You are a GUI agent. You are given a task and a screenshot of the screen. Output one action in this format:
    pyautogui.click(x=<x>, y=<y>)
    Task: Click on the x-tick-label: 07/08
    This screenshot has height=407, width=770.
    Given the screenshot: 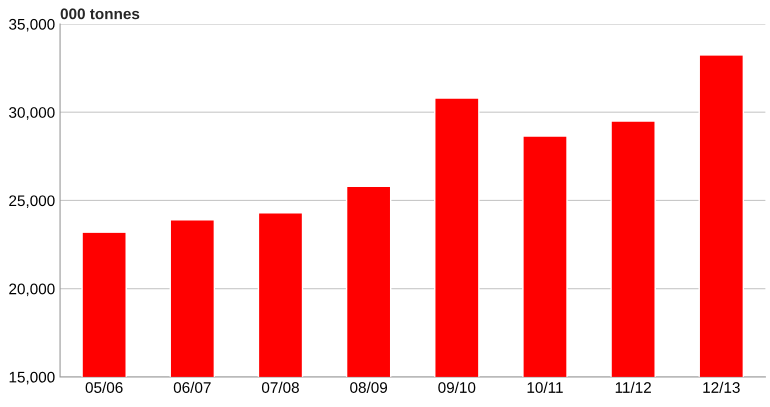 What is the action you would take?
    pyautogui.click(x=280, y=387)
    